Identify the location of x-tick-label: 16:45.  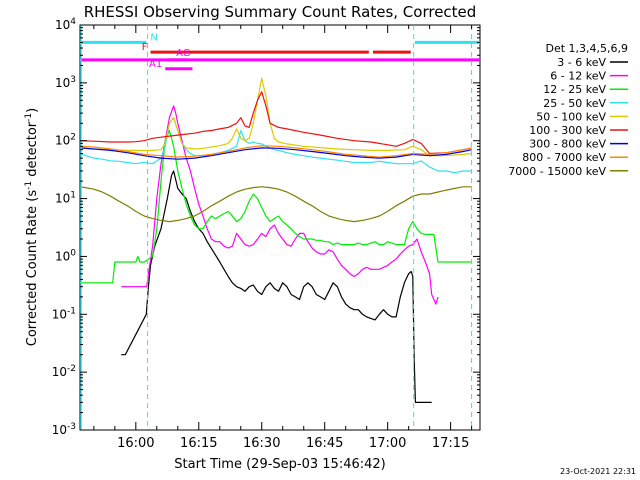
(324, 443).